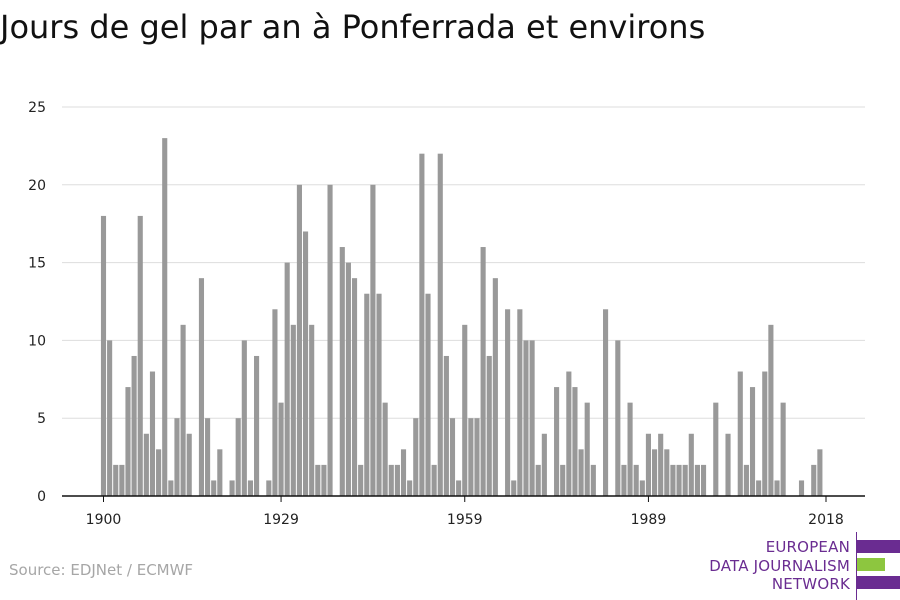 The height and width of the screenshot is (600, 900). Describe the element at coordinates (878, 546) in the screenshot. I see `logo-bar-purple-top` at that location.